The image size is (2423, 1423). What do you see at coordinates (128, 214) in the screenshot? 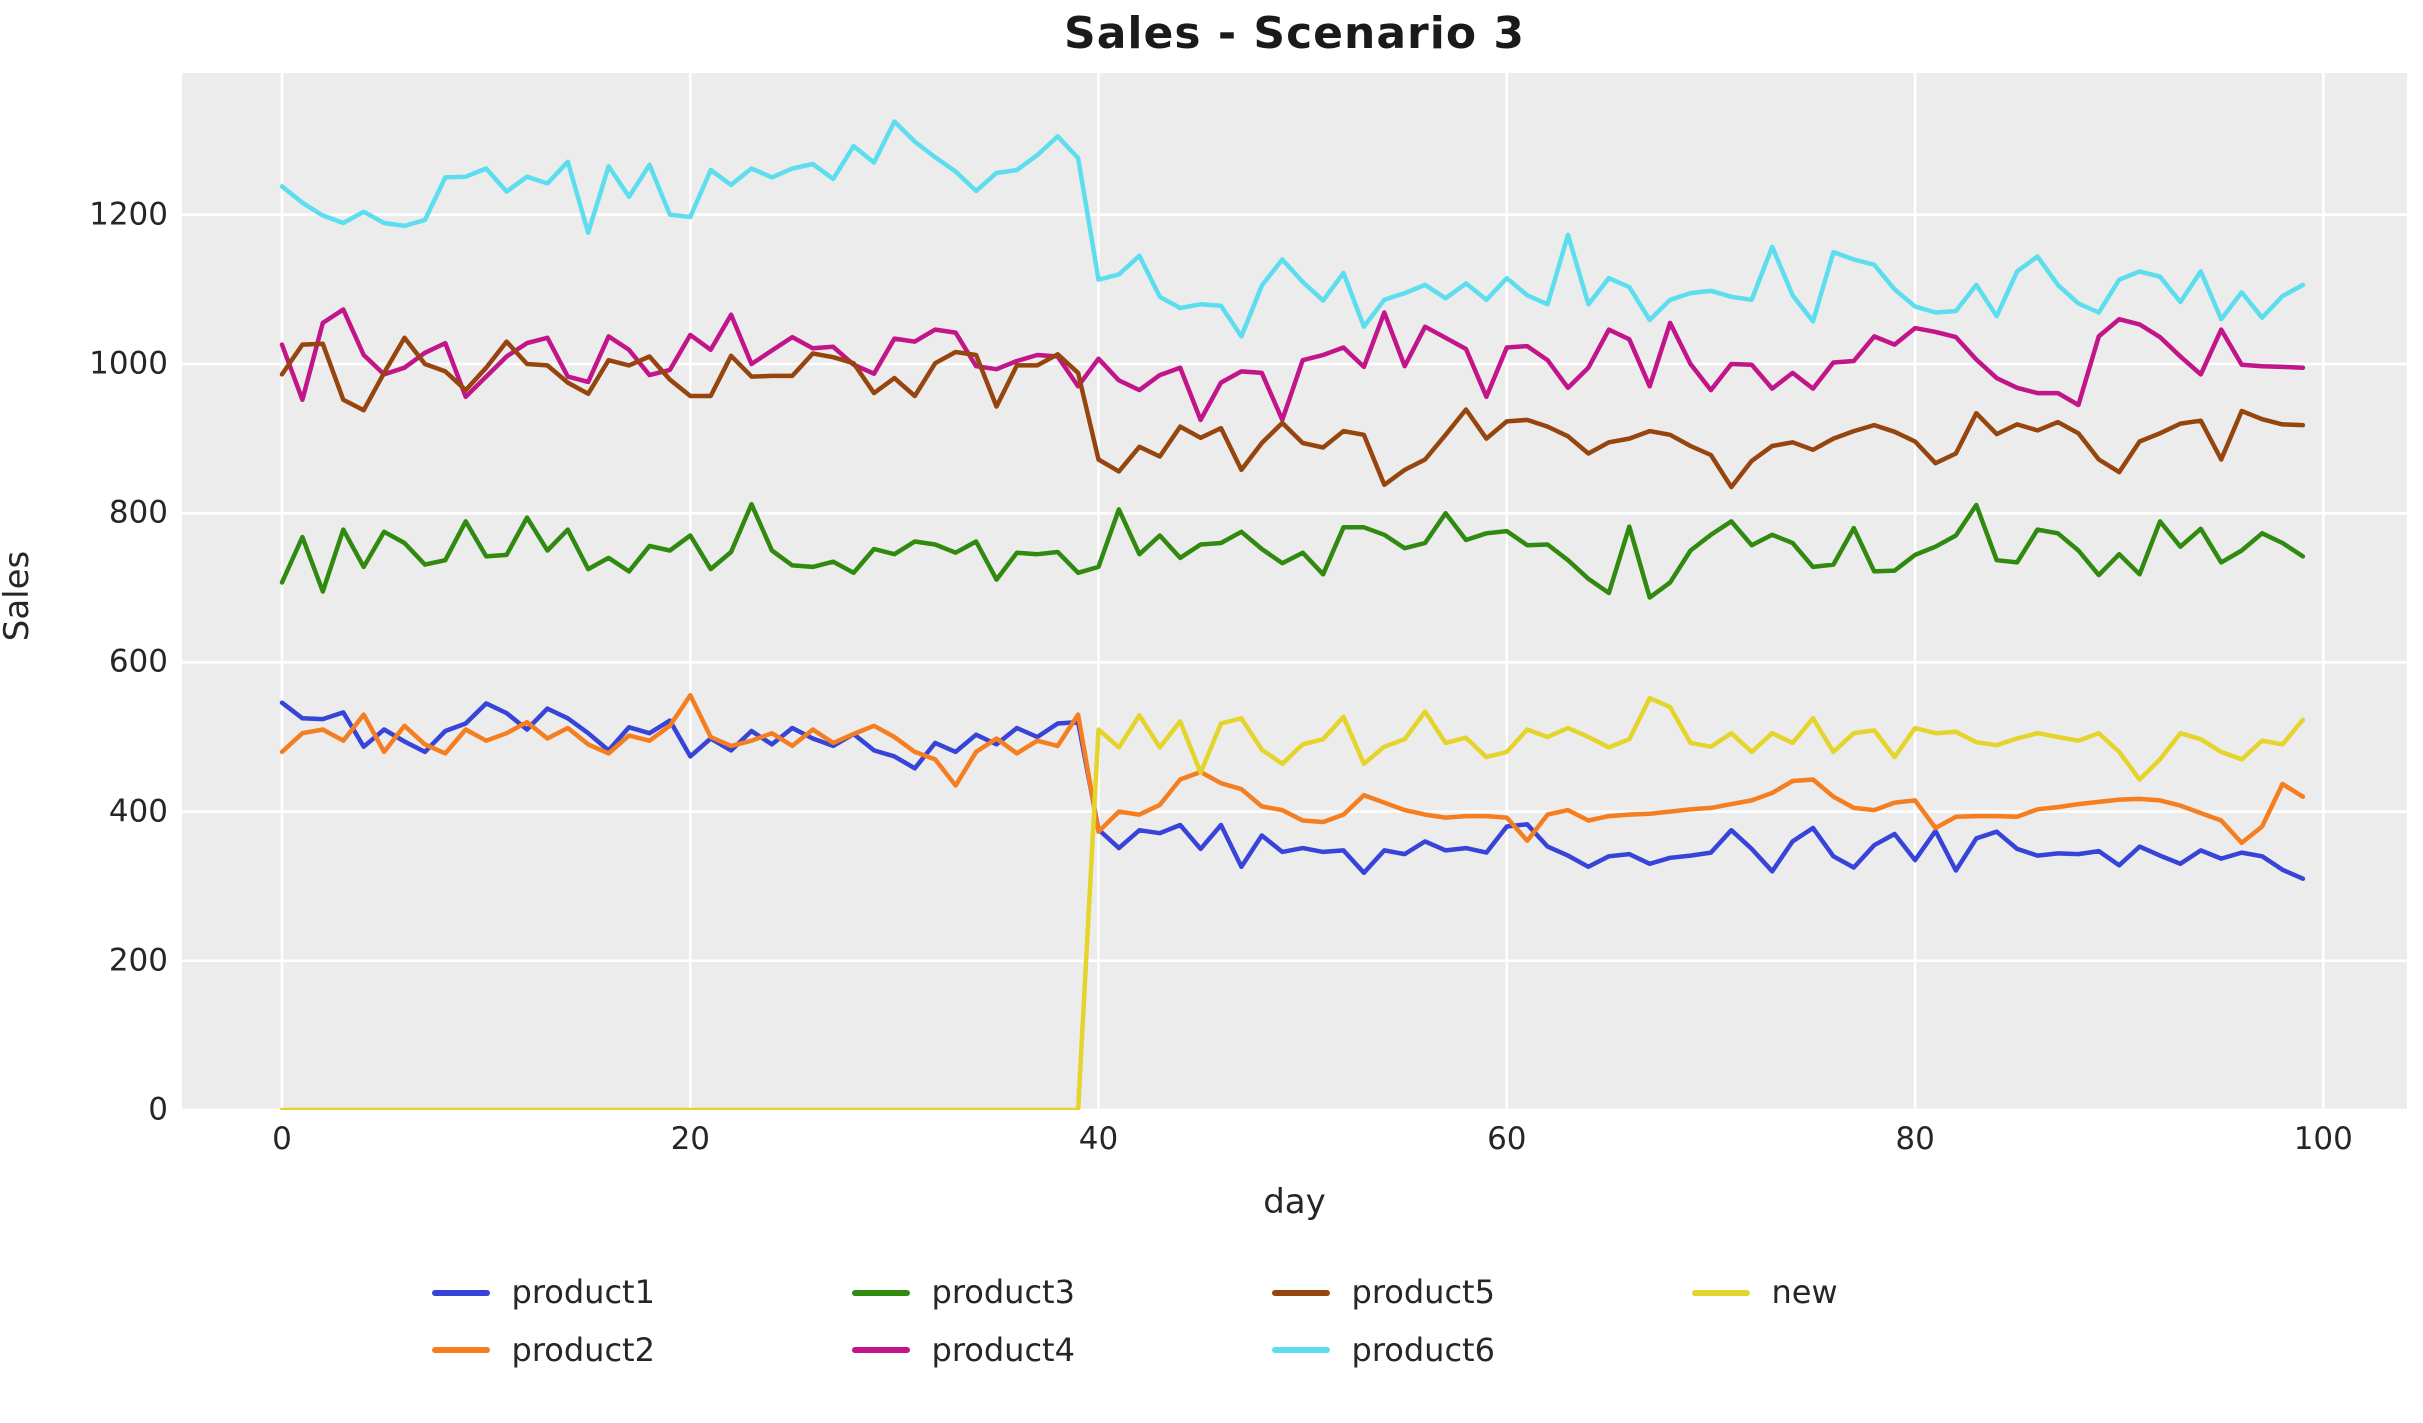
I see `y-tick-label-1200: 1200` at bounding box center [128, 214].